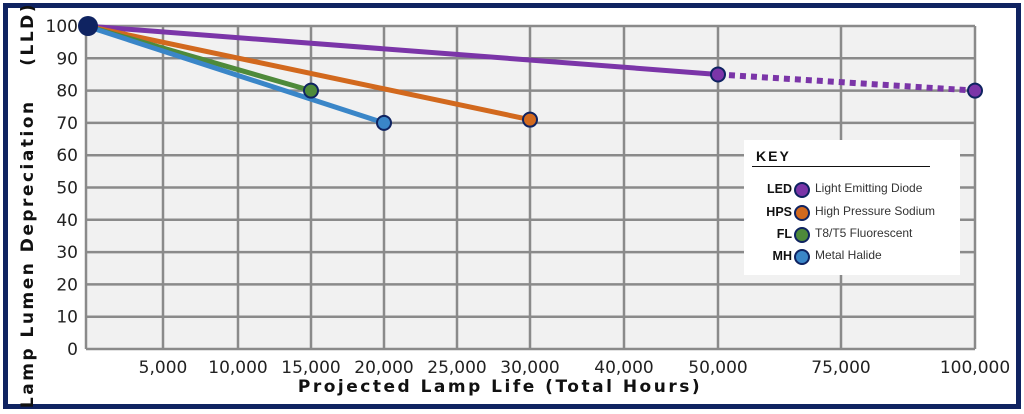  I want to click on legend-item-fl: FL T8/T5 Fluorescent, so click(852, 235).